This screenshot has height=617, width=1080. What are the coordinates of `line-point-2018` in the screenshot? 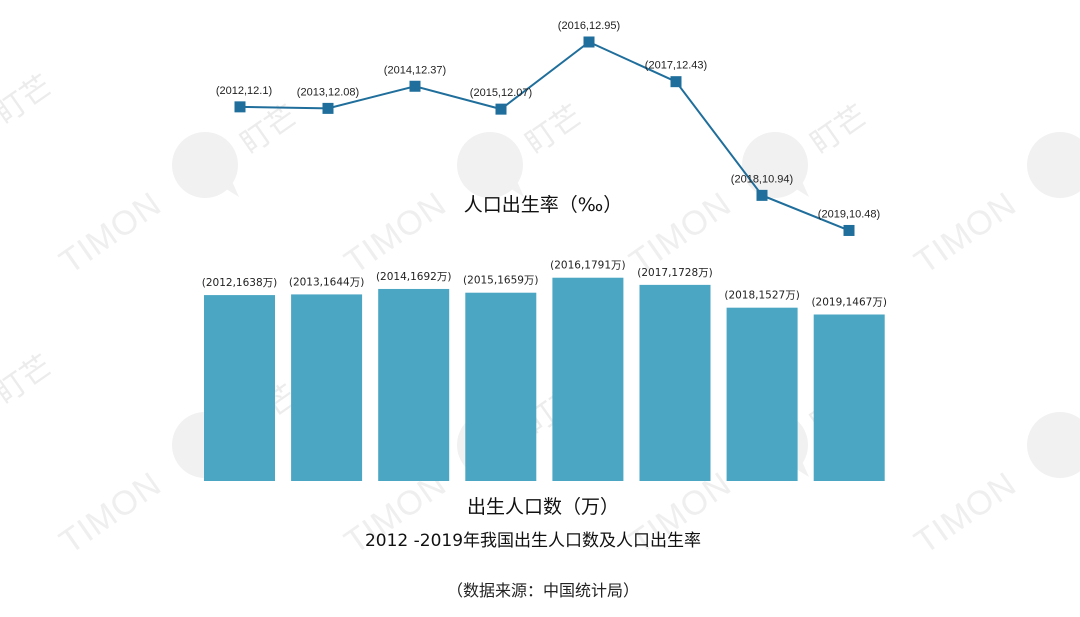 It's located at (762, 195).